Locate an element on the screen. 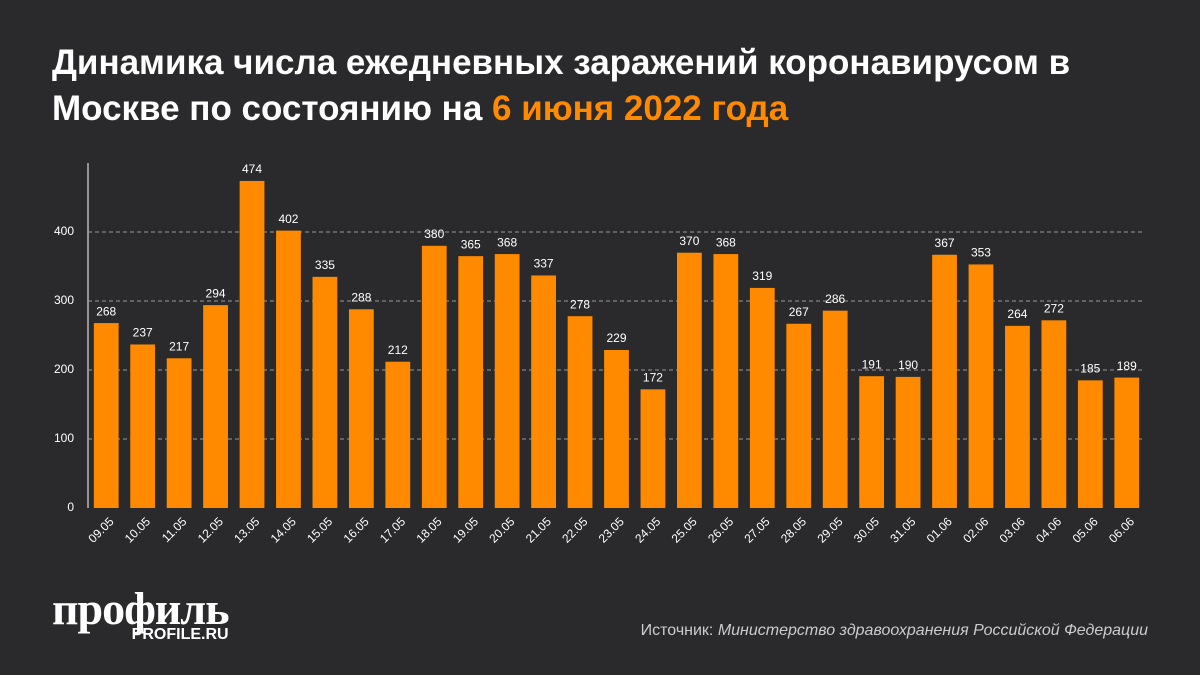  value-label: 288 is located at coordinates (361, 297).